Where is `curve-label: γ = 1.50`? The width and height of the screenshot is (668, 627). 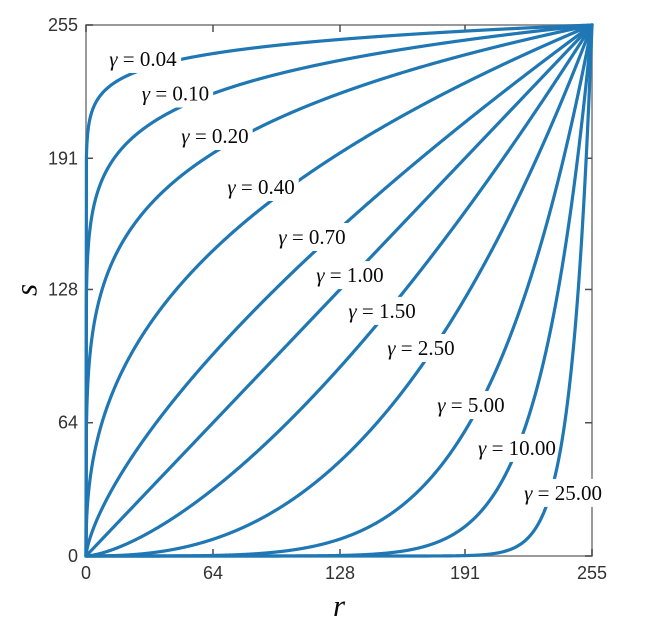
curve-label: γ = 1.50 is located at coordinates (381, 311).